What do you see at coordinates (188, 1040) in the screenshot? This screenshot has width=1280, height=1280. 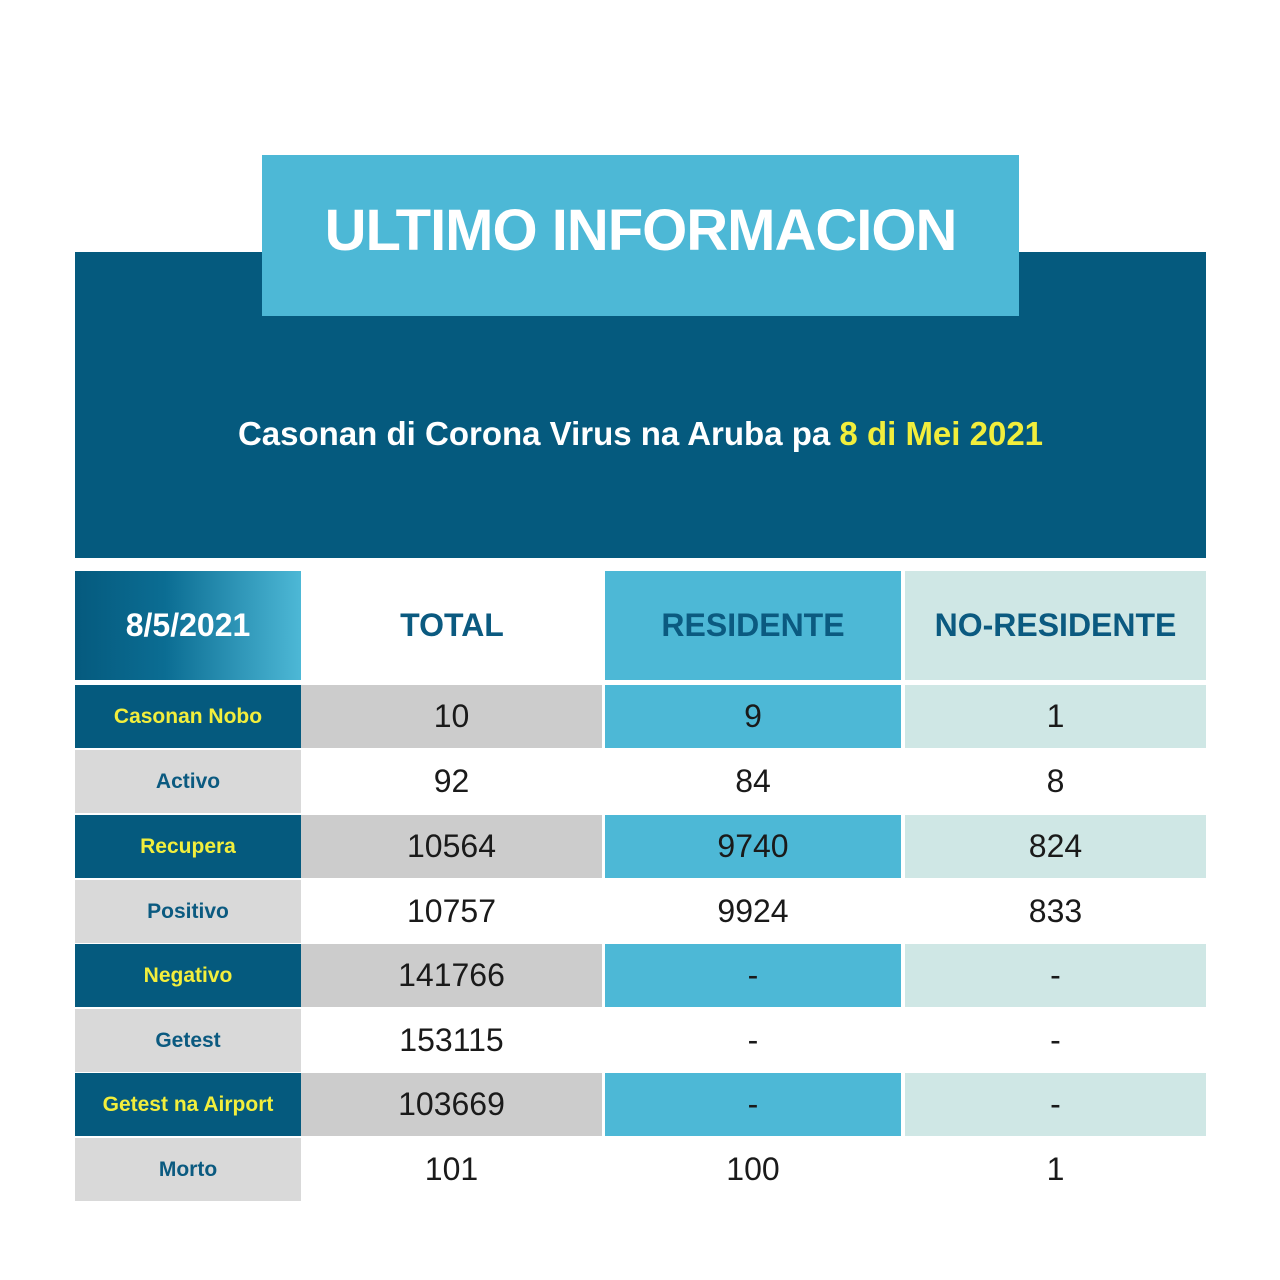 I see `row-label: Getest` at bounding box center [188, 1040].